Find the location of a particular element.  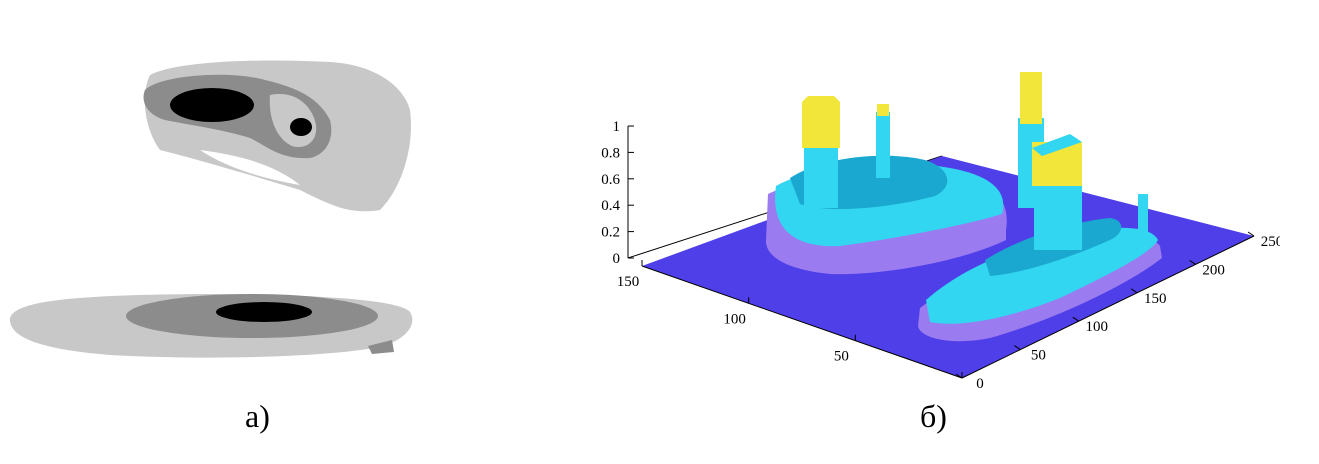

lower-object-tail is located at coordinates (381, 347).